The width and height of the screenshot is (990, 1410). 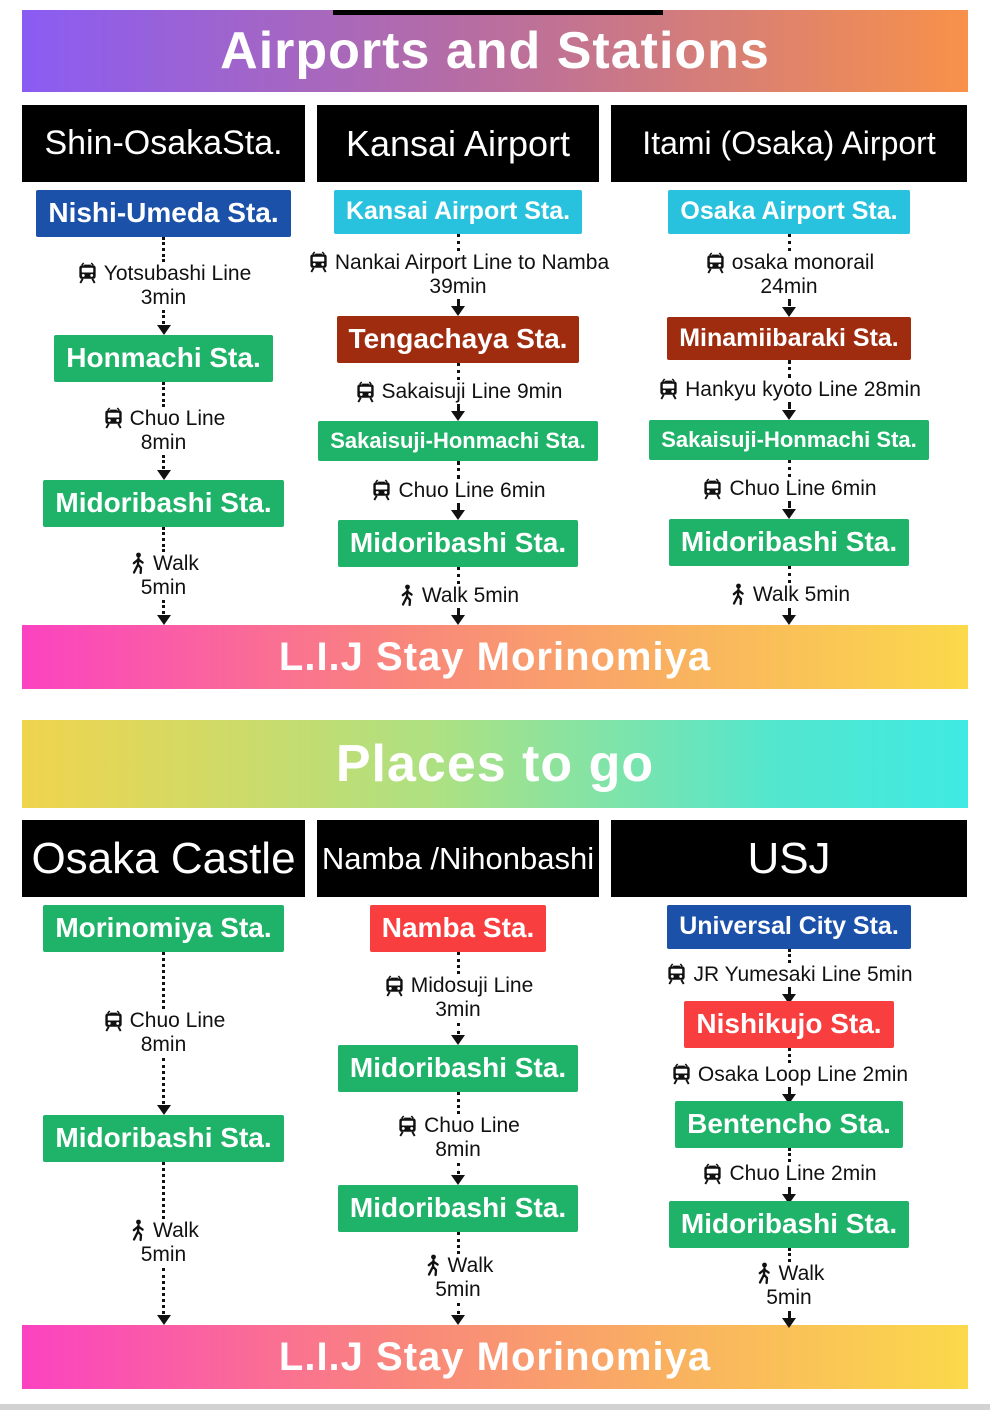 What do you see at coordinates (789, 439) in the screenshot?
I see `station-badge-sakaisuji-honmachi-sta: Sakaisuji-Honmachi Sta.` at bounding box center [789, 439].